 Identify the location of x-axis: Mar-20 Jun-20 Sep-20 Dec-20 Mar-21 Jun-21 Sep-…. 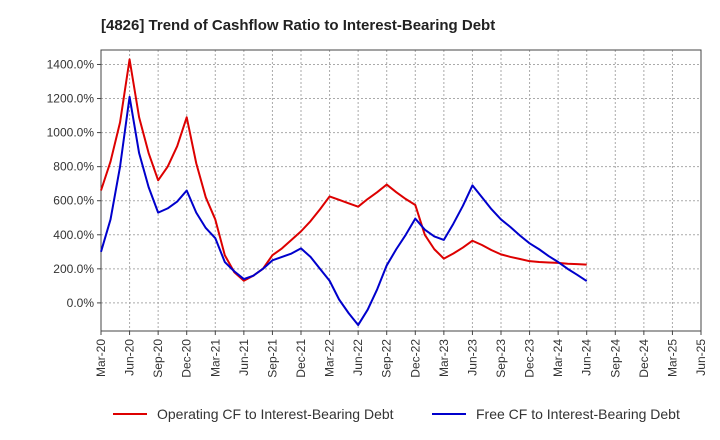
(401, 354).